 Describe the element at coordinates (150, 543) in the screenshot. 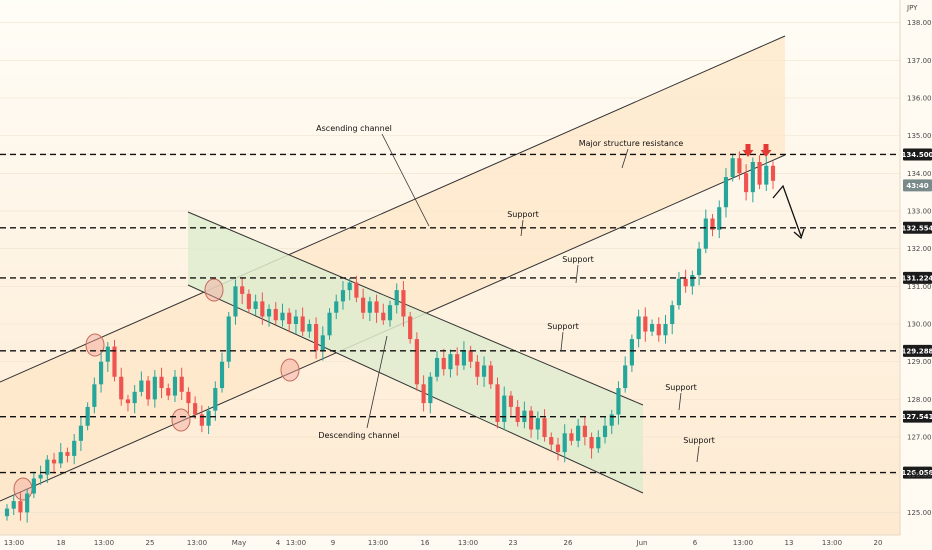

I see `x-tick-label: 25` at that location.